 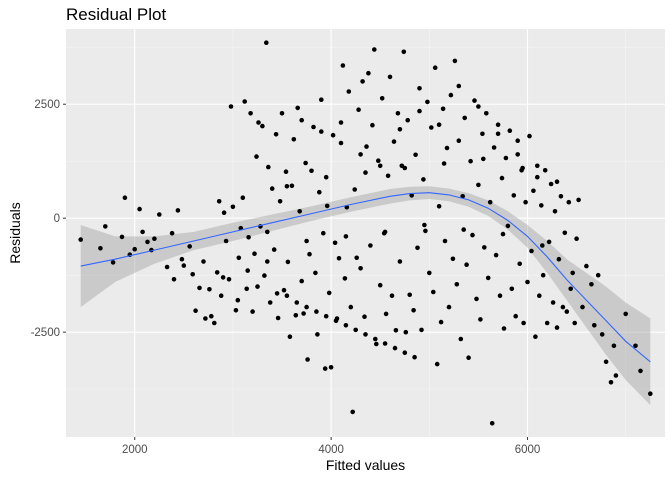 I want to click on y-tick-label: 2500, so click(x=47, y=105).